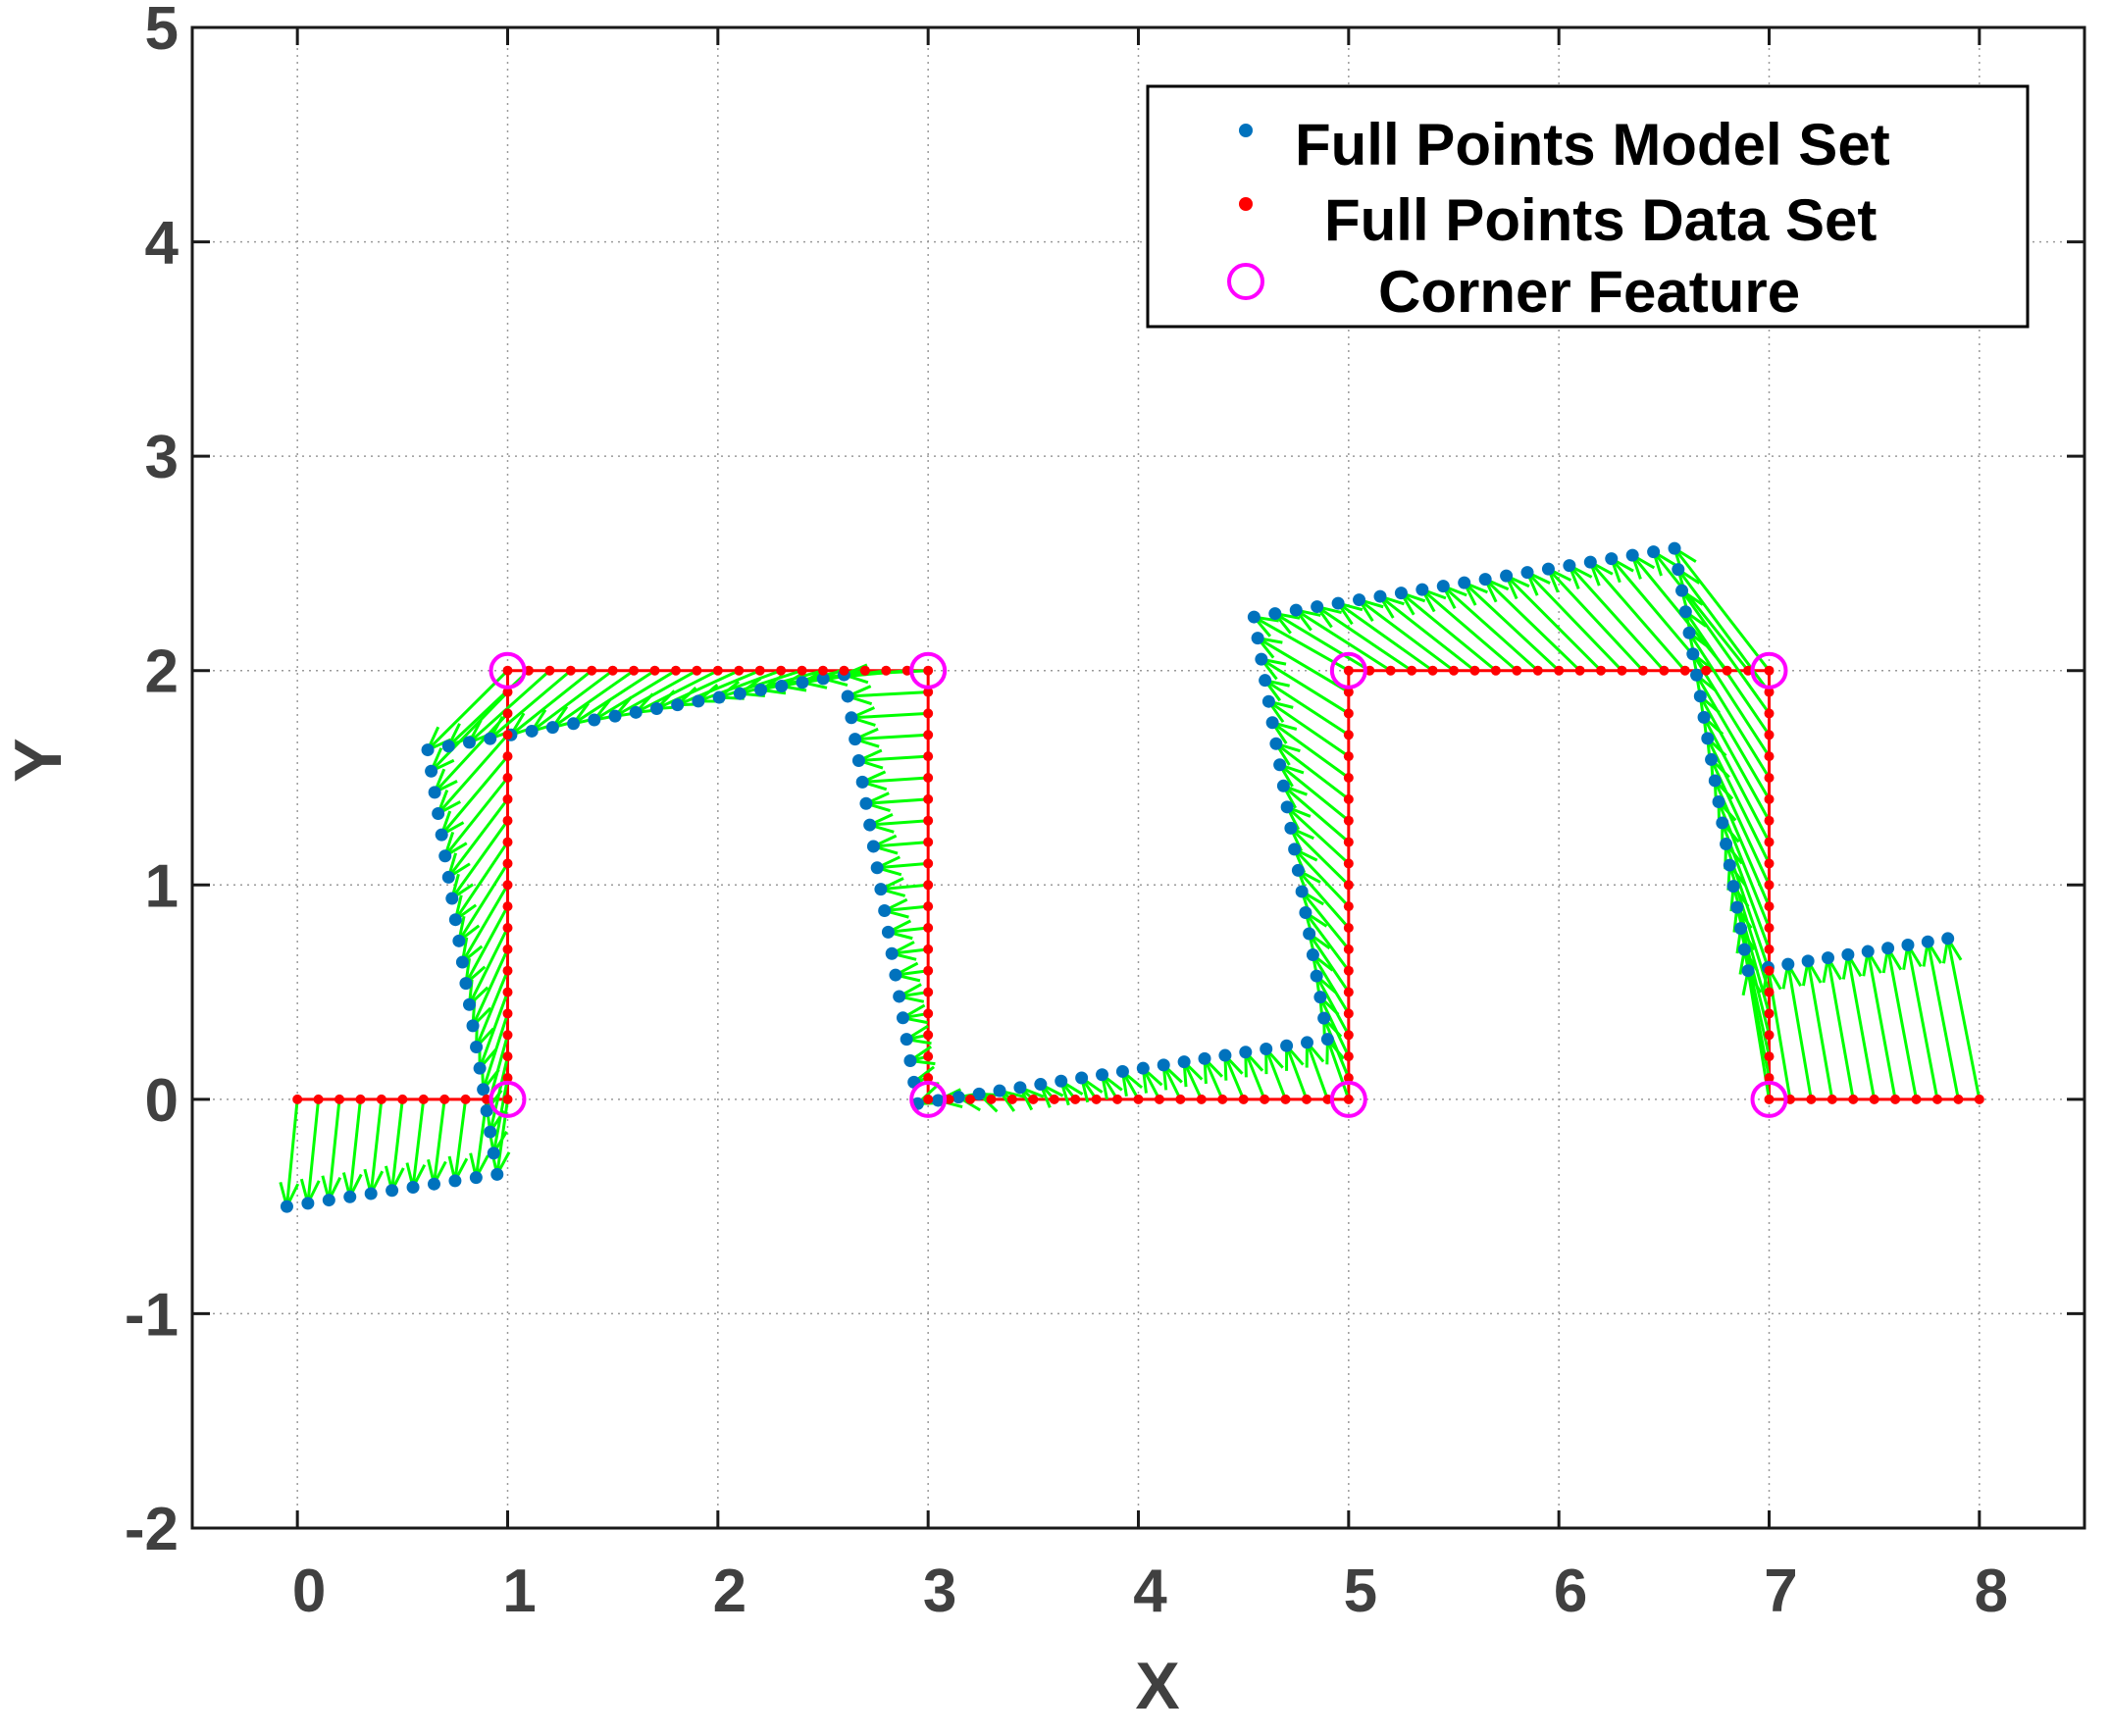 The image size is (2110, 1736). Describe the element at coordinates (928, 1099) in the screenshot. I see `corner-feature-marker` at that location.